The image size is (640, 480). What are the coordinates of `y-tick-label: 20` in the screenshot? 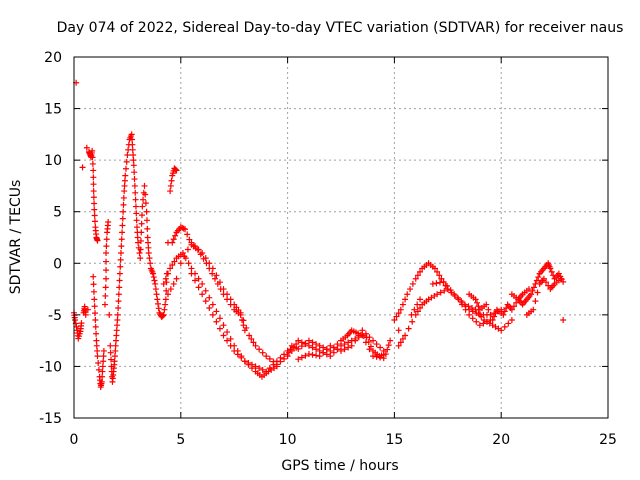 It's located at (53, 58).